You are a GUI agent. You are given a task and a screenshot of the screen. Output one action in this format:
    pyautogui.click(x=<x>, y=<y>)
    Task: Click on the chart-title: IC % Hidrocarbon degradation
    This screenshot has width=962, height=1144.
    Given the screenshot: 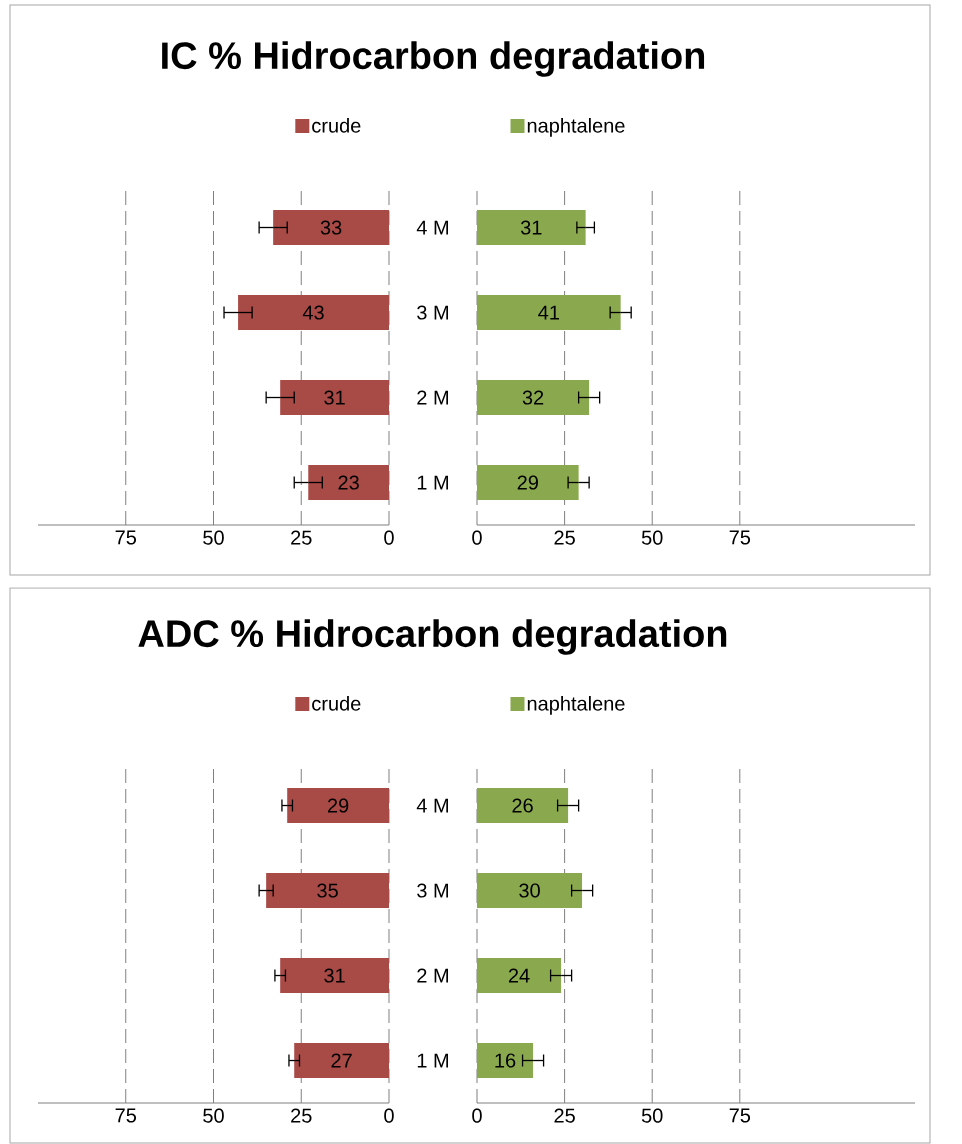 What is the action you would take?
    pyautogui.click(x=432, y=59)
    